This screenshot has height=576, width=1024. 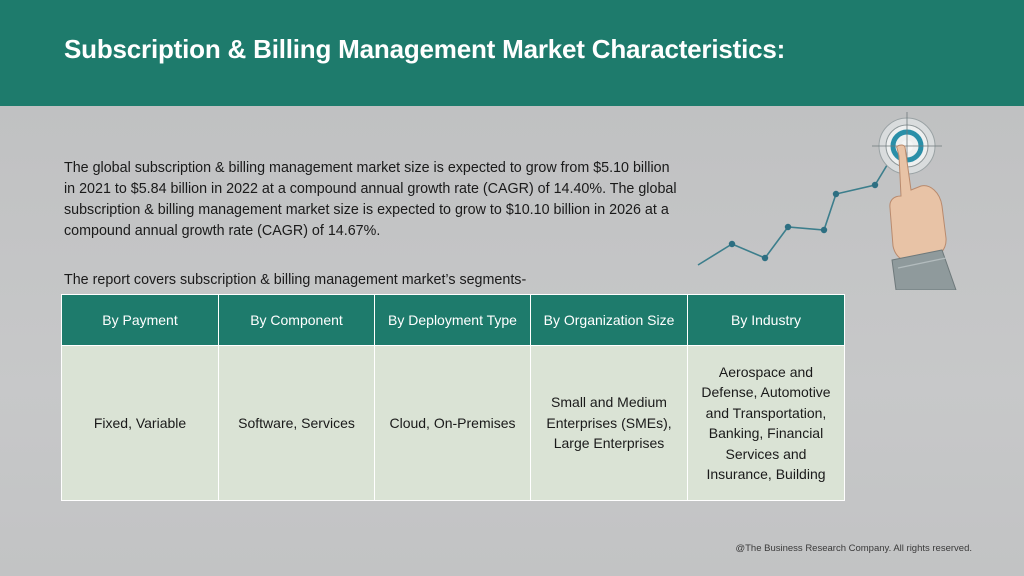 I want to click on growth-line-target-hand-icon, so click(x=827, y=201).